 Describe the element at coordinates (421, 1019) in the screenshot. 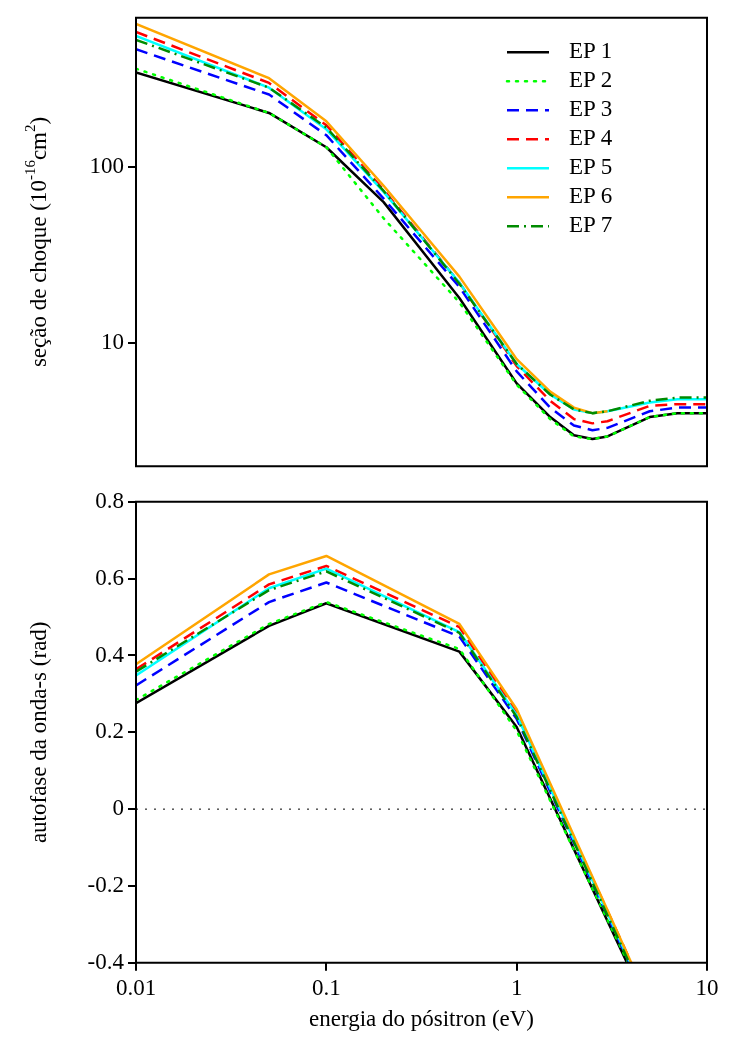

I see `x-axis-title: energia do pósitron (eV)` at that location.